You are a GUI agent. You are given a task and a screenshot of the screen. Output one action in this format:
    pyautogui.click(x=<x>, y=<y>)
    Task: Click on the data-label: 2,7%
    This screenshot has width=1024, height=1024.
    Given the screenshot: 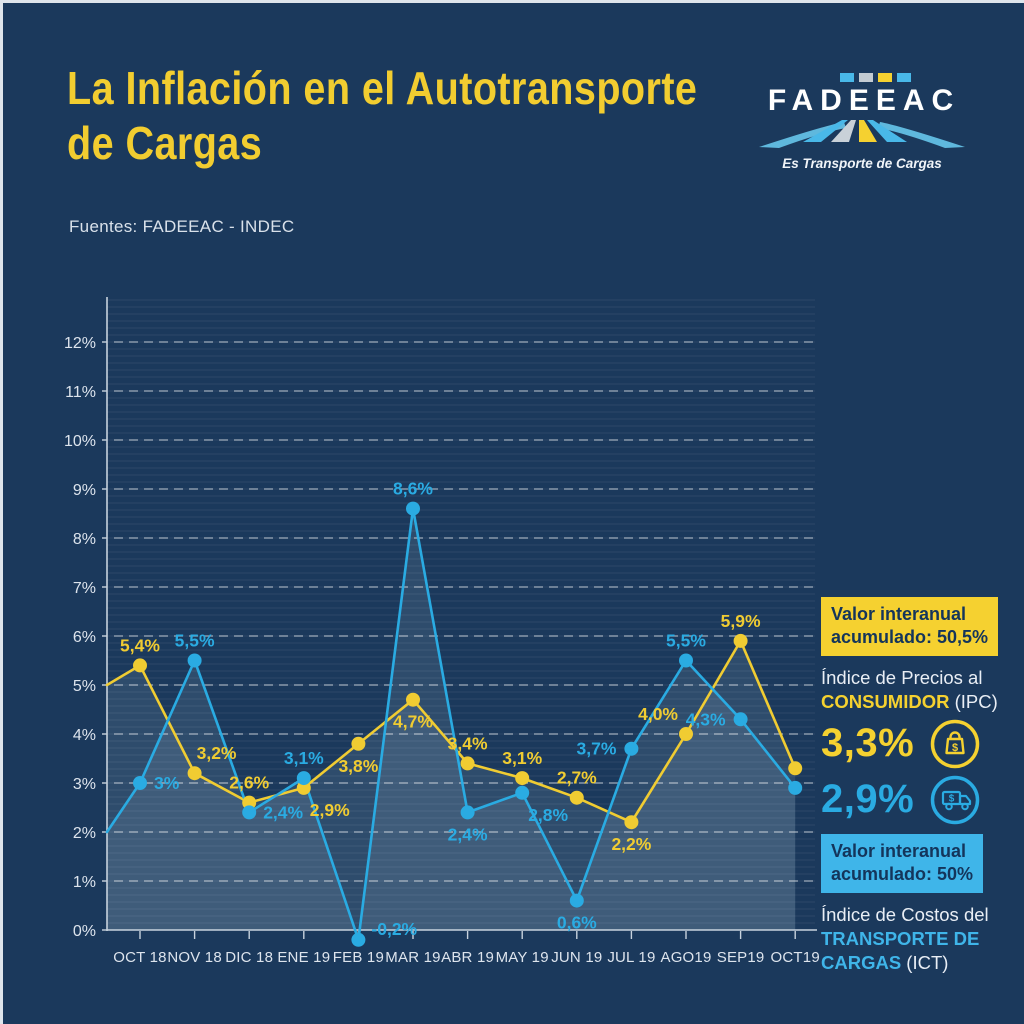 What is the action you would take?
    pyautogui.click(x=577, y=778)
    